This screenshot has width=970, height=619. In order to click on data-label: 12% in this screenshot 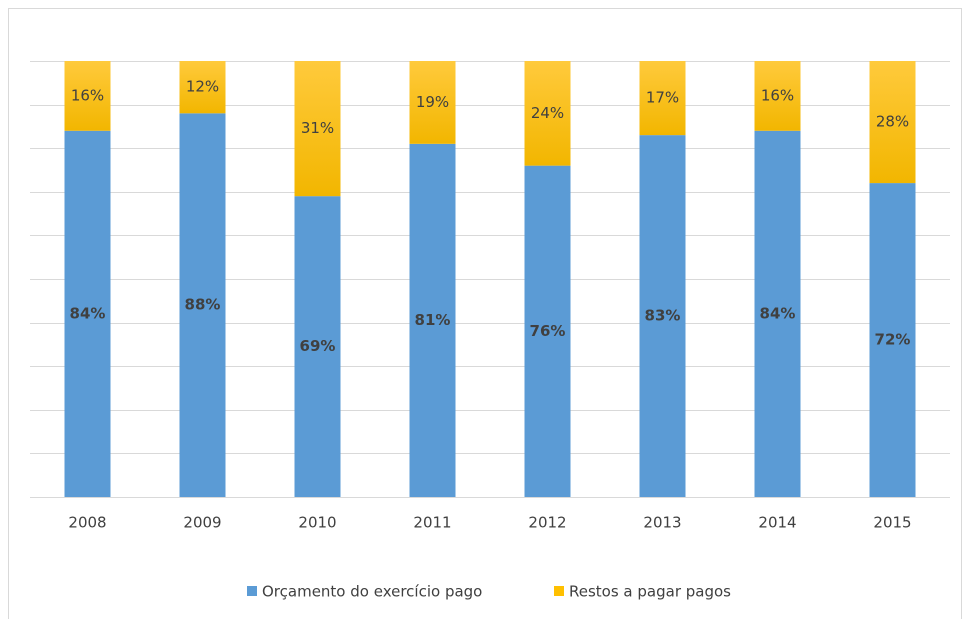, I will do `click(202, 87)`.